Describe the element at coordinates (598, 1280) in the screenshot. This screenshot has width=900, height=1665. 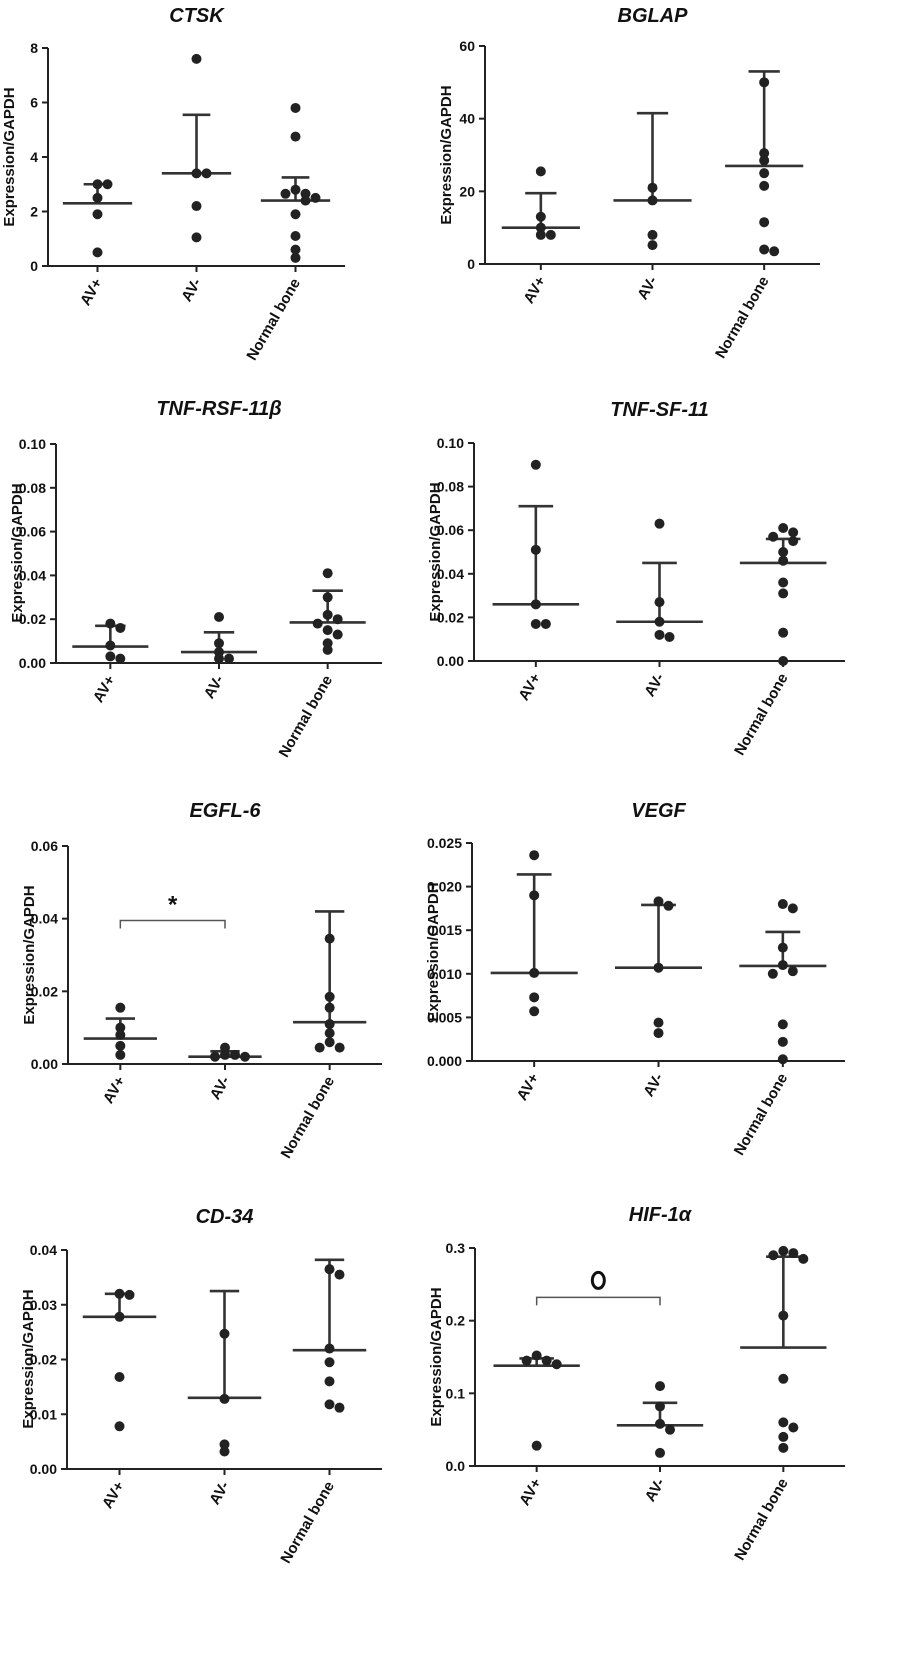
I see `significance-marker` at that location.